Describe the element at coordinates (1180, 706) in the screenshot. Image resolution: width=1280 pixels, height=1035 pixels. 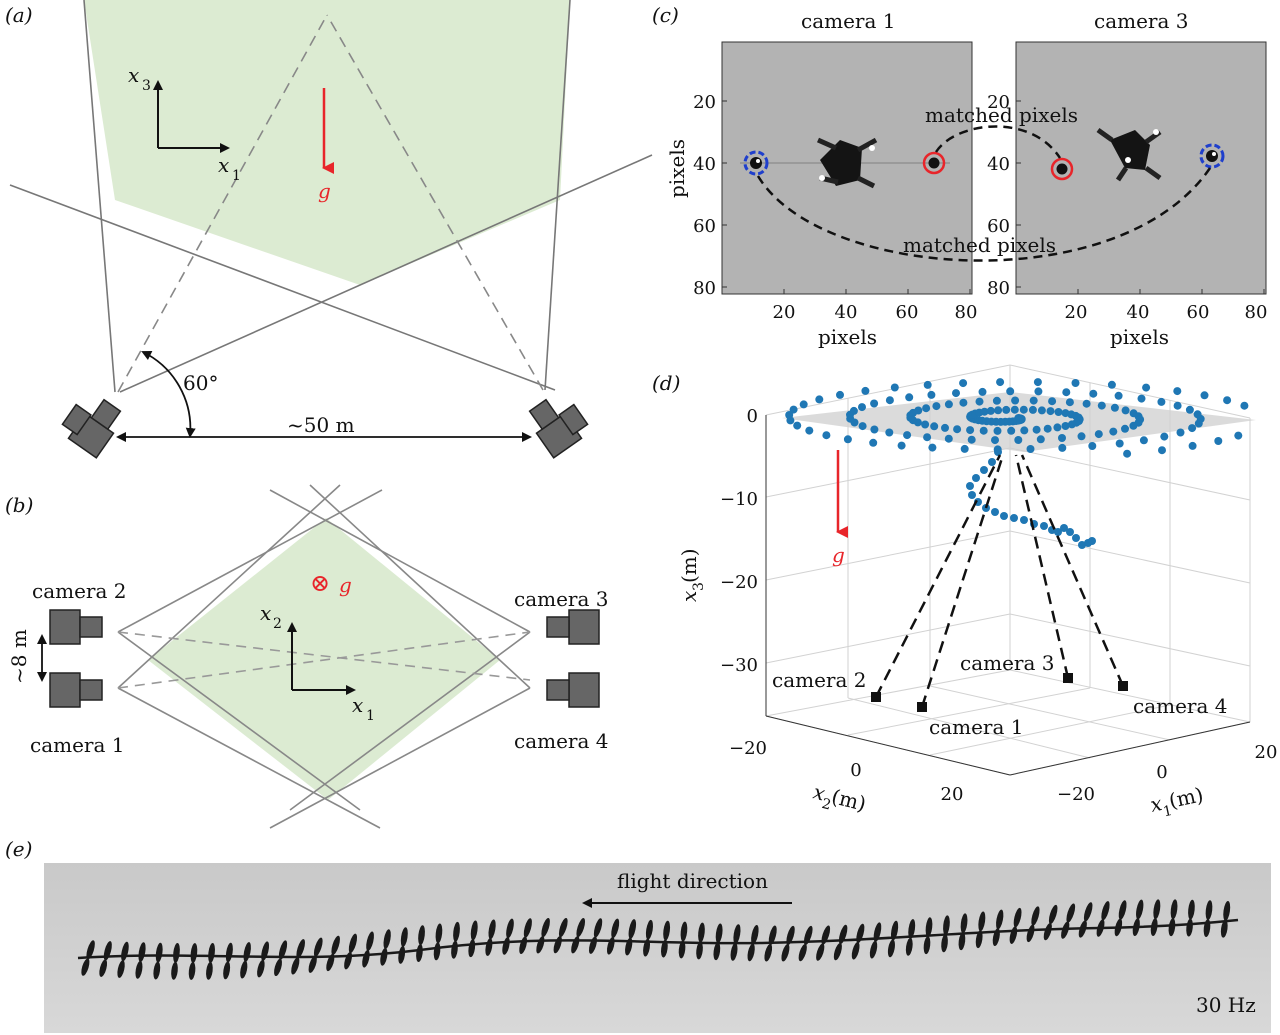
I see `camera-4-label-d: camera 4` at that location.